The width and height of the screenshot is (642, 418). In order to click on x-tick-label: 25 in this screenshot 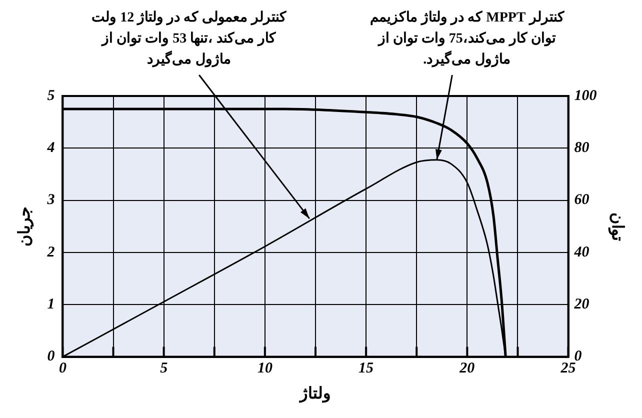, I will do `click(568, 368)`.